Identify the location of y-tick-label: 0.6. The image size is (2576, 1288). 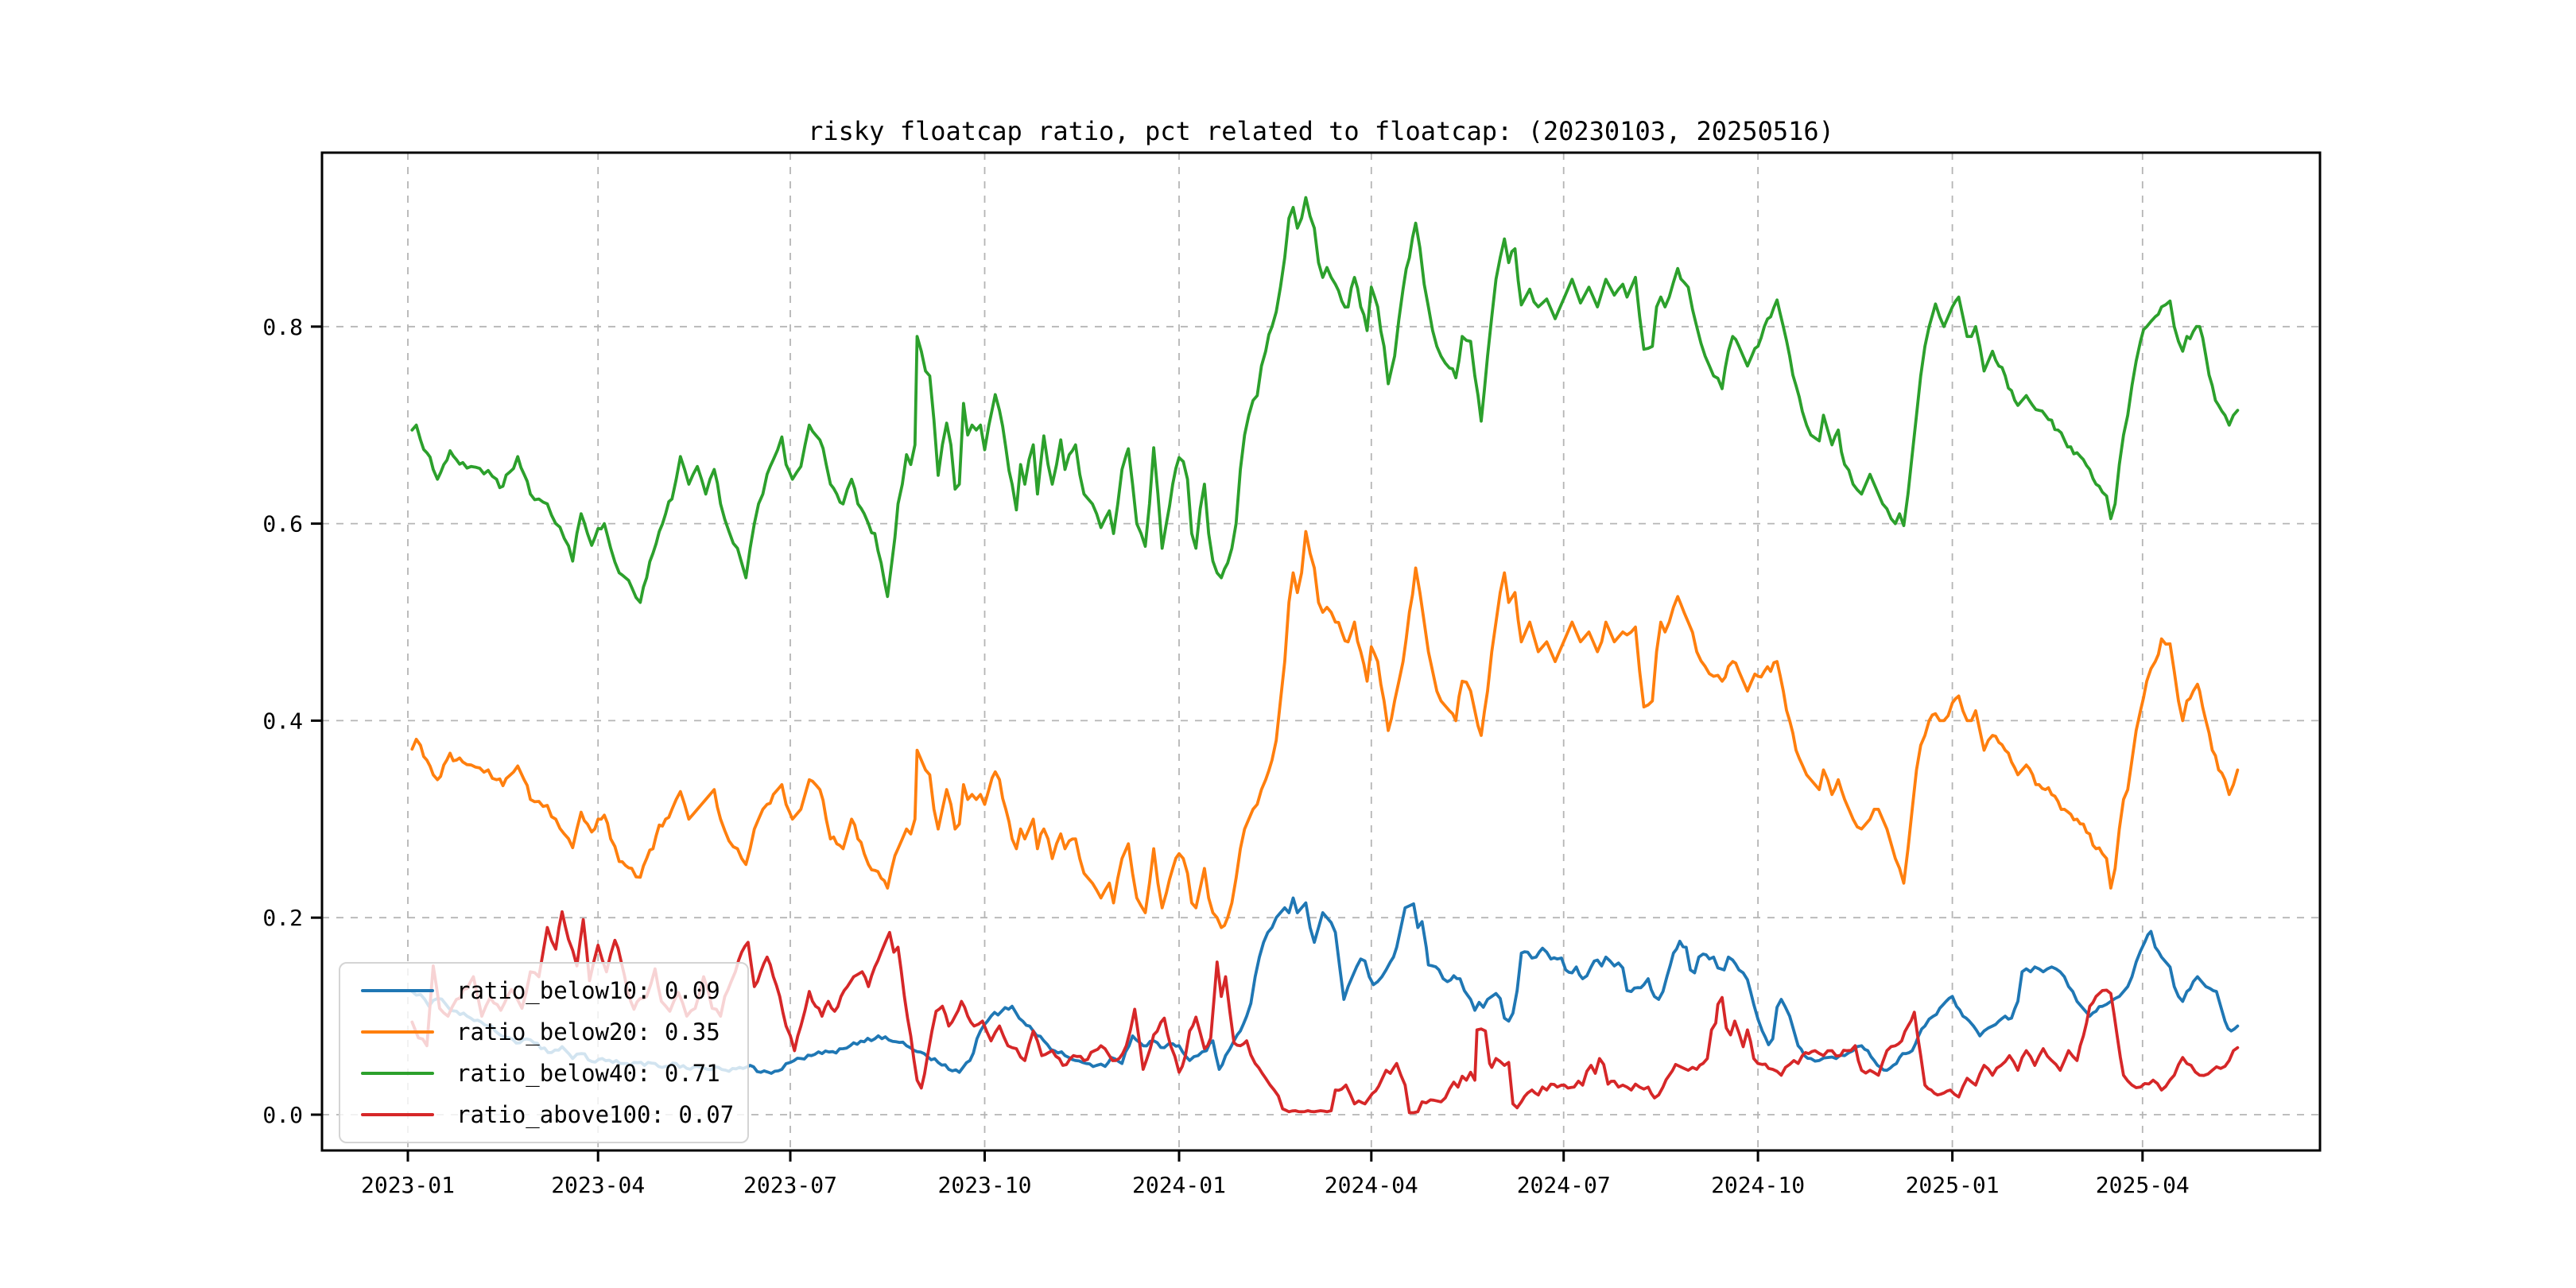
(282, 524).